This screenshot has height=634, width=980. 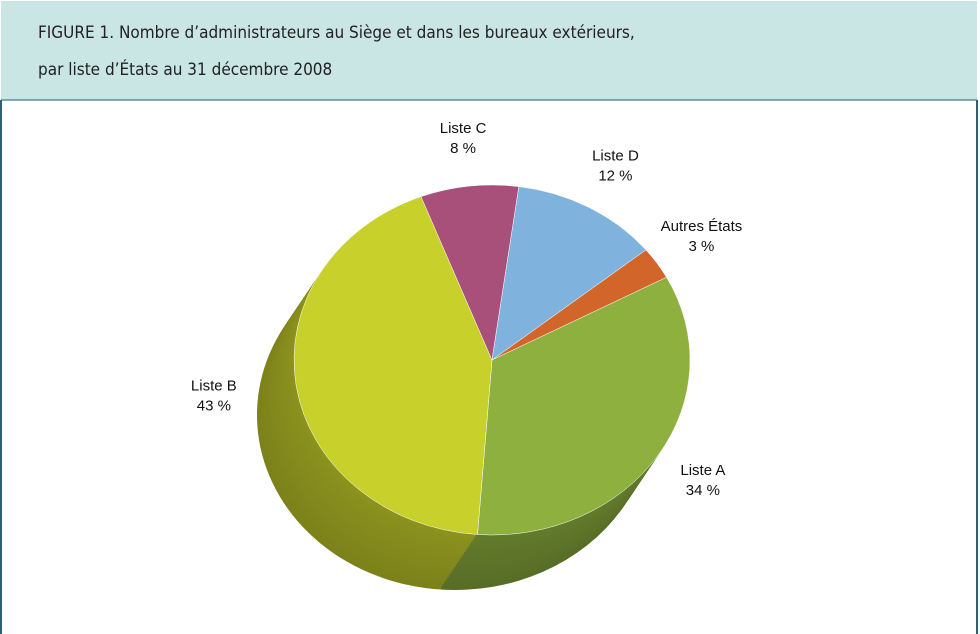 What do you see at coordinates (214, 405) in the screenshot?
I see `slice-value: 43 %` at bounding box center [214, 405].